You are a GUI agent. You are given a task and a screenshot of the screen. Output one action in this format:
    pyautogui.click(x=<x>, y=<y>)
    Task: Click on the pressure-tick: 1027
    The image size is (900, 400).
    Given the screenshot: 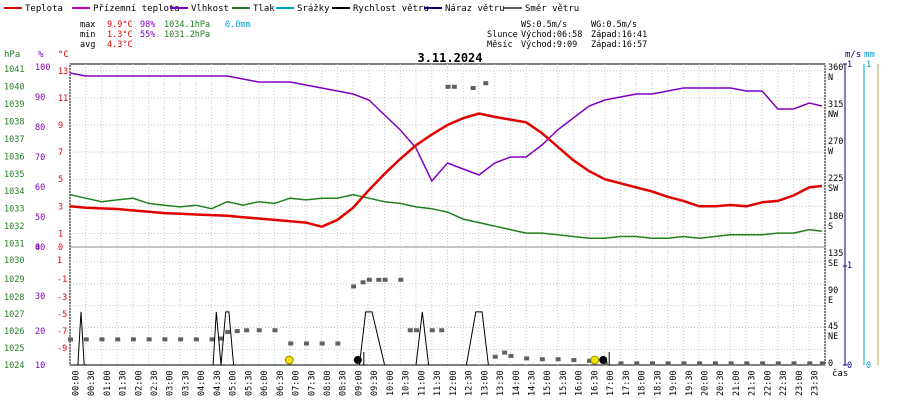 What is the action you would take?
    pyautogui.click(x=14, y=315)
    